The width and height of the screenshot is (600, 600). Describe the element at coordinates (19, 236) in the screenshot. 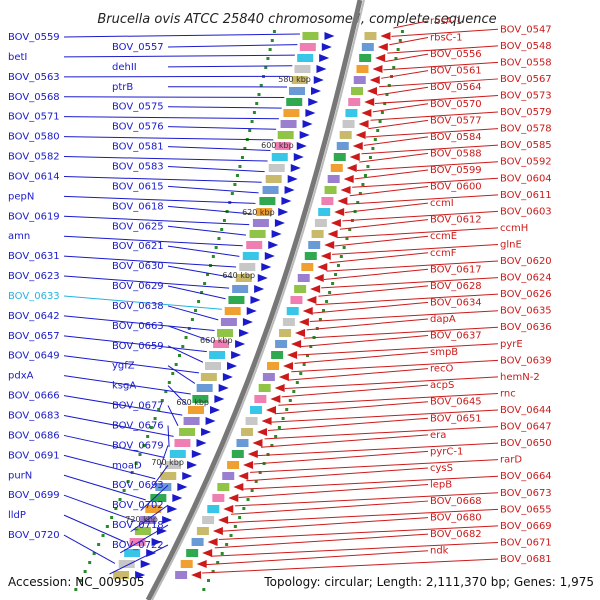

I see `forward-gene-label: amn` at that location.